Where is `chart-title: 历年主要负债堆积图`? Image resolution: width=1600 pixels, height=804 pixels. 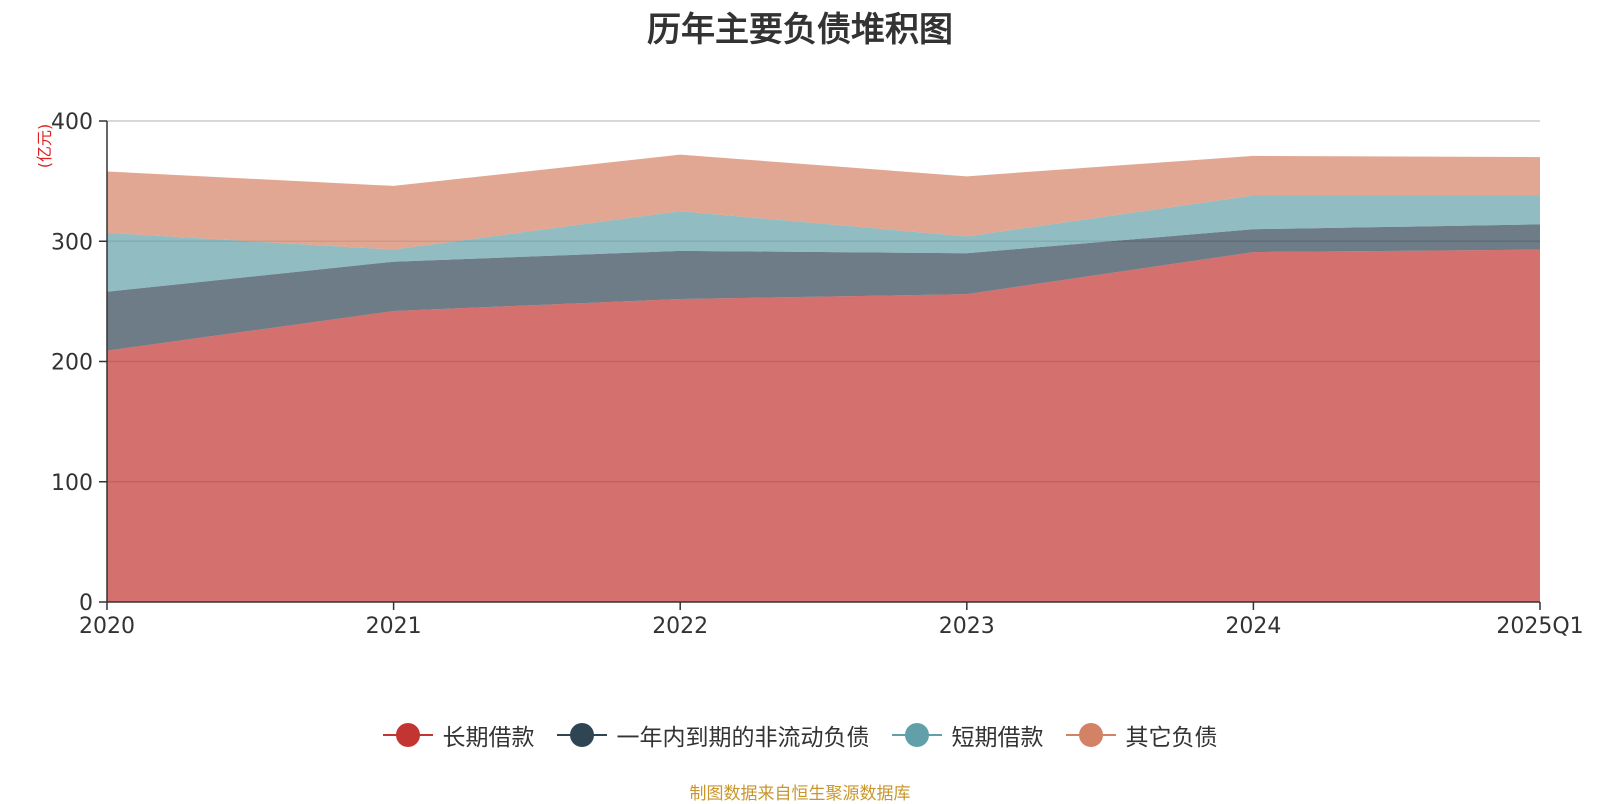
chart-title: 历年主要负债堆积图 is located at coordinates (800, 30).